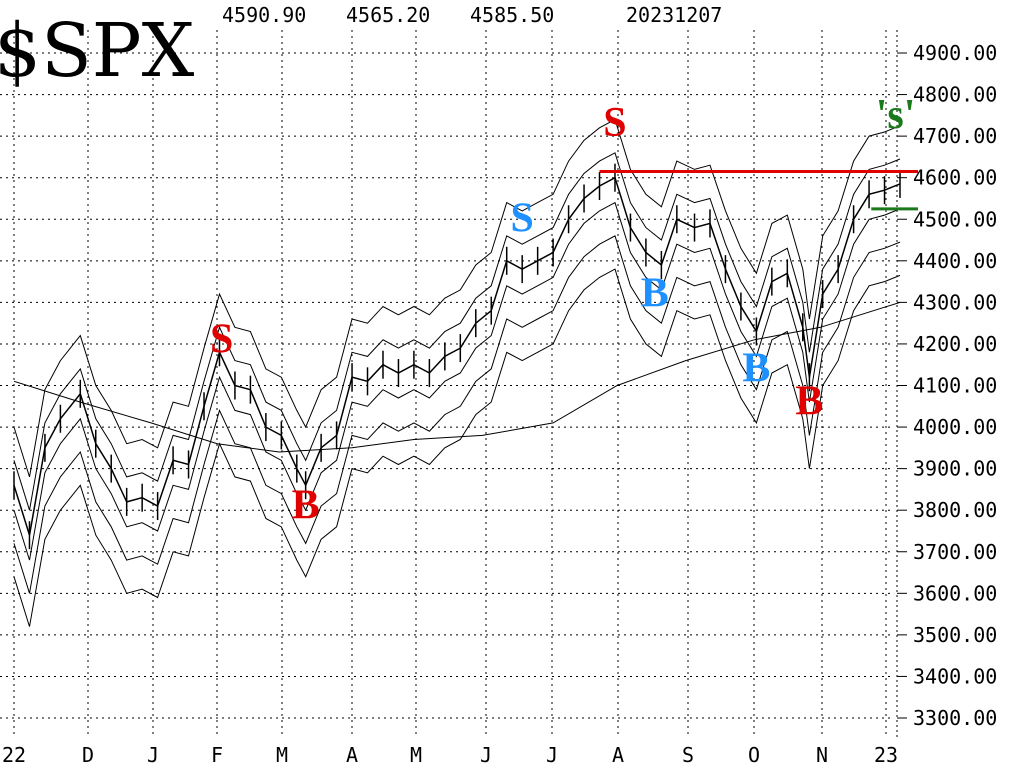 The height and width of the screenshot is (772, 1021). What do you see at coordinates (955, 261) in the screenshot?
I see `y-tick-label: 4400.00` at bounding box center [955, 261].